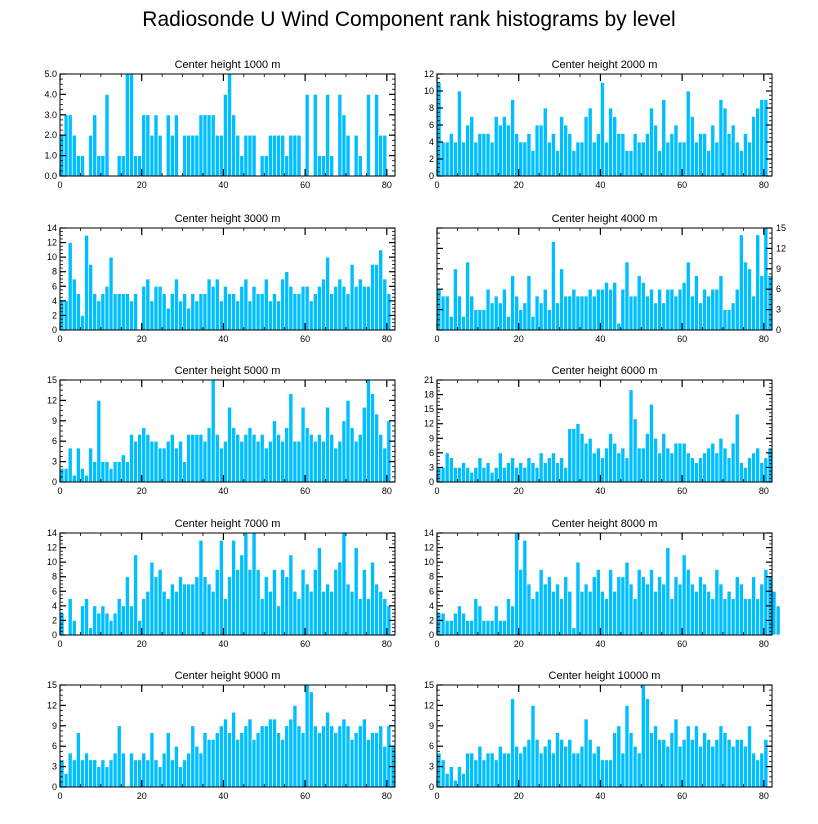  What do you see at coordinates (50, 135) in the screenshot?
I see `y-tick-label: 2.0` at bounding box center [50, 135].